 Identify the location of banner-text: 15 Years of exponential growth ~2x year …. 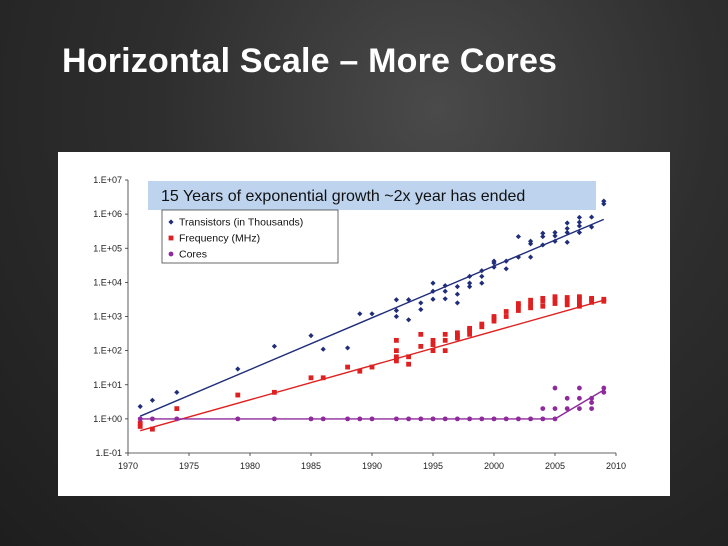
(343, 196).